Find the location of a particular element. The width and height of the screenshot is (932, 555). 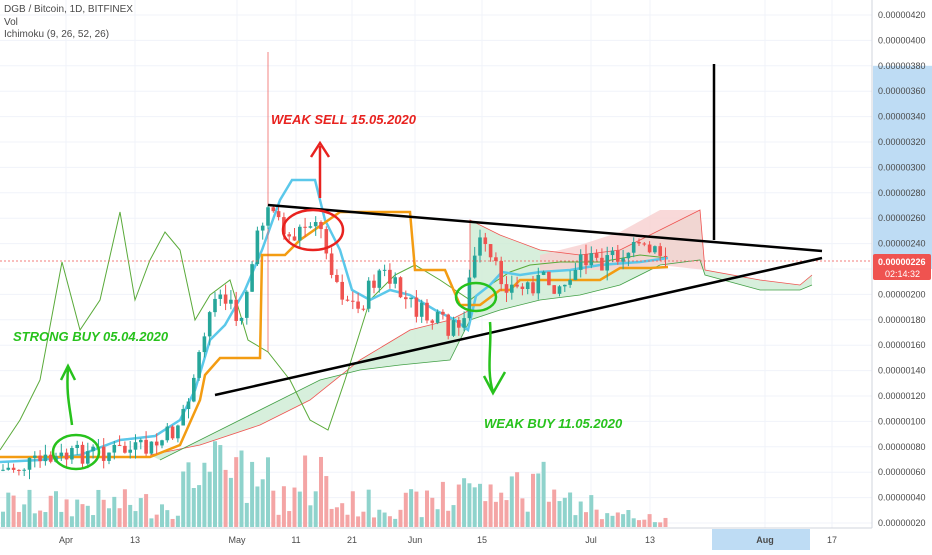

price-tick-label: 0.00000120 is located at coordinates (902, 396).